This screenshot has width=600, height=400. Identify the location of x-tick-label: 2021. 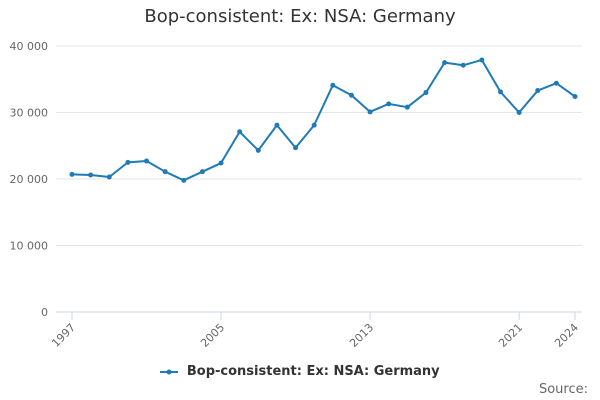
(510, 335).